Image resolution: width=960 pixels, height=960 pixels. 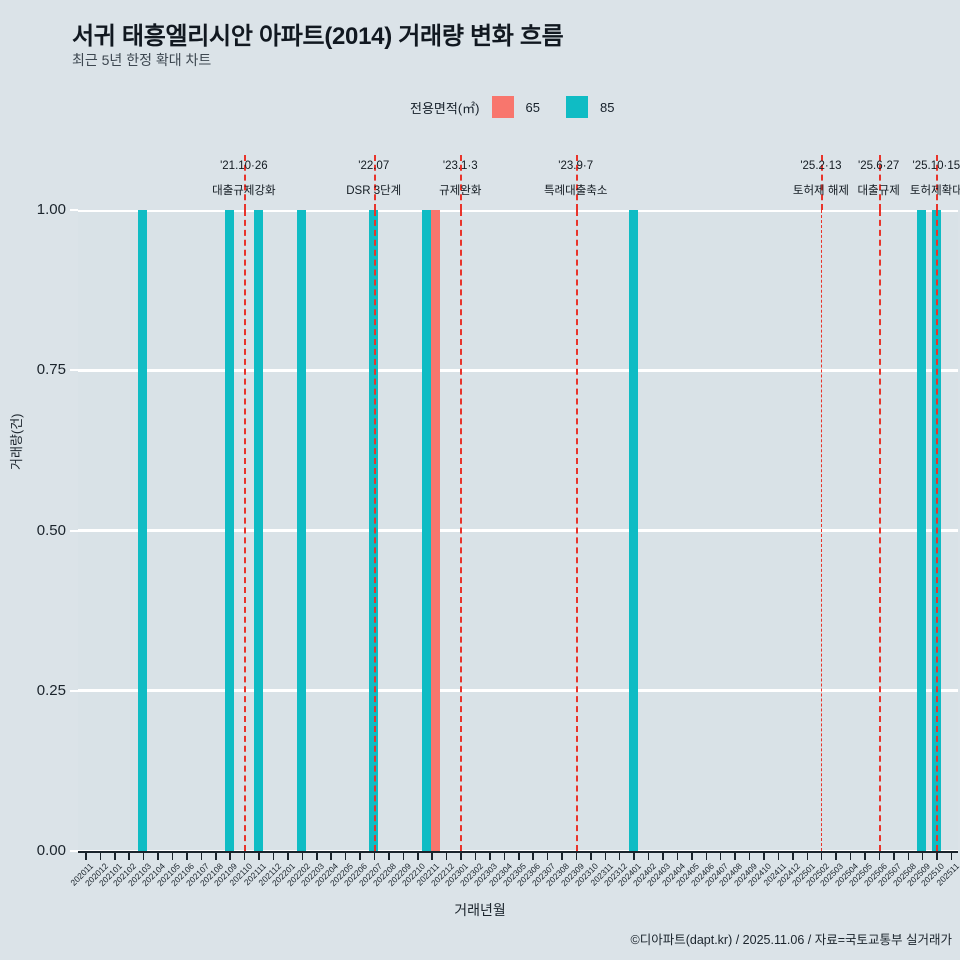 I want to click on event-date-label: '25.10·15, so click(x=936, y=166).